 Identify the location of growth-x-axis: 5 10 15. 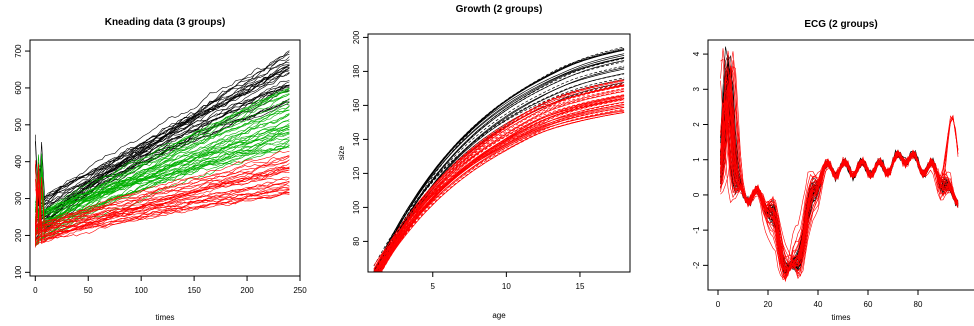
(508, 281).